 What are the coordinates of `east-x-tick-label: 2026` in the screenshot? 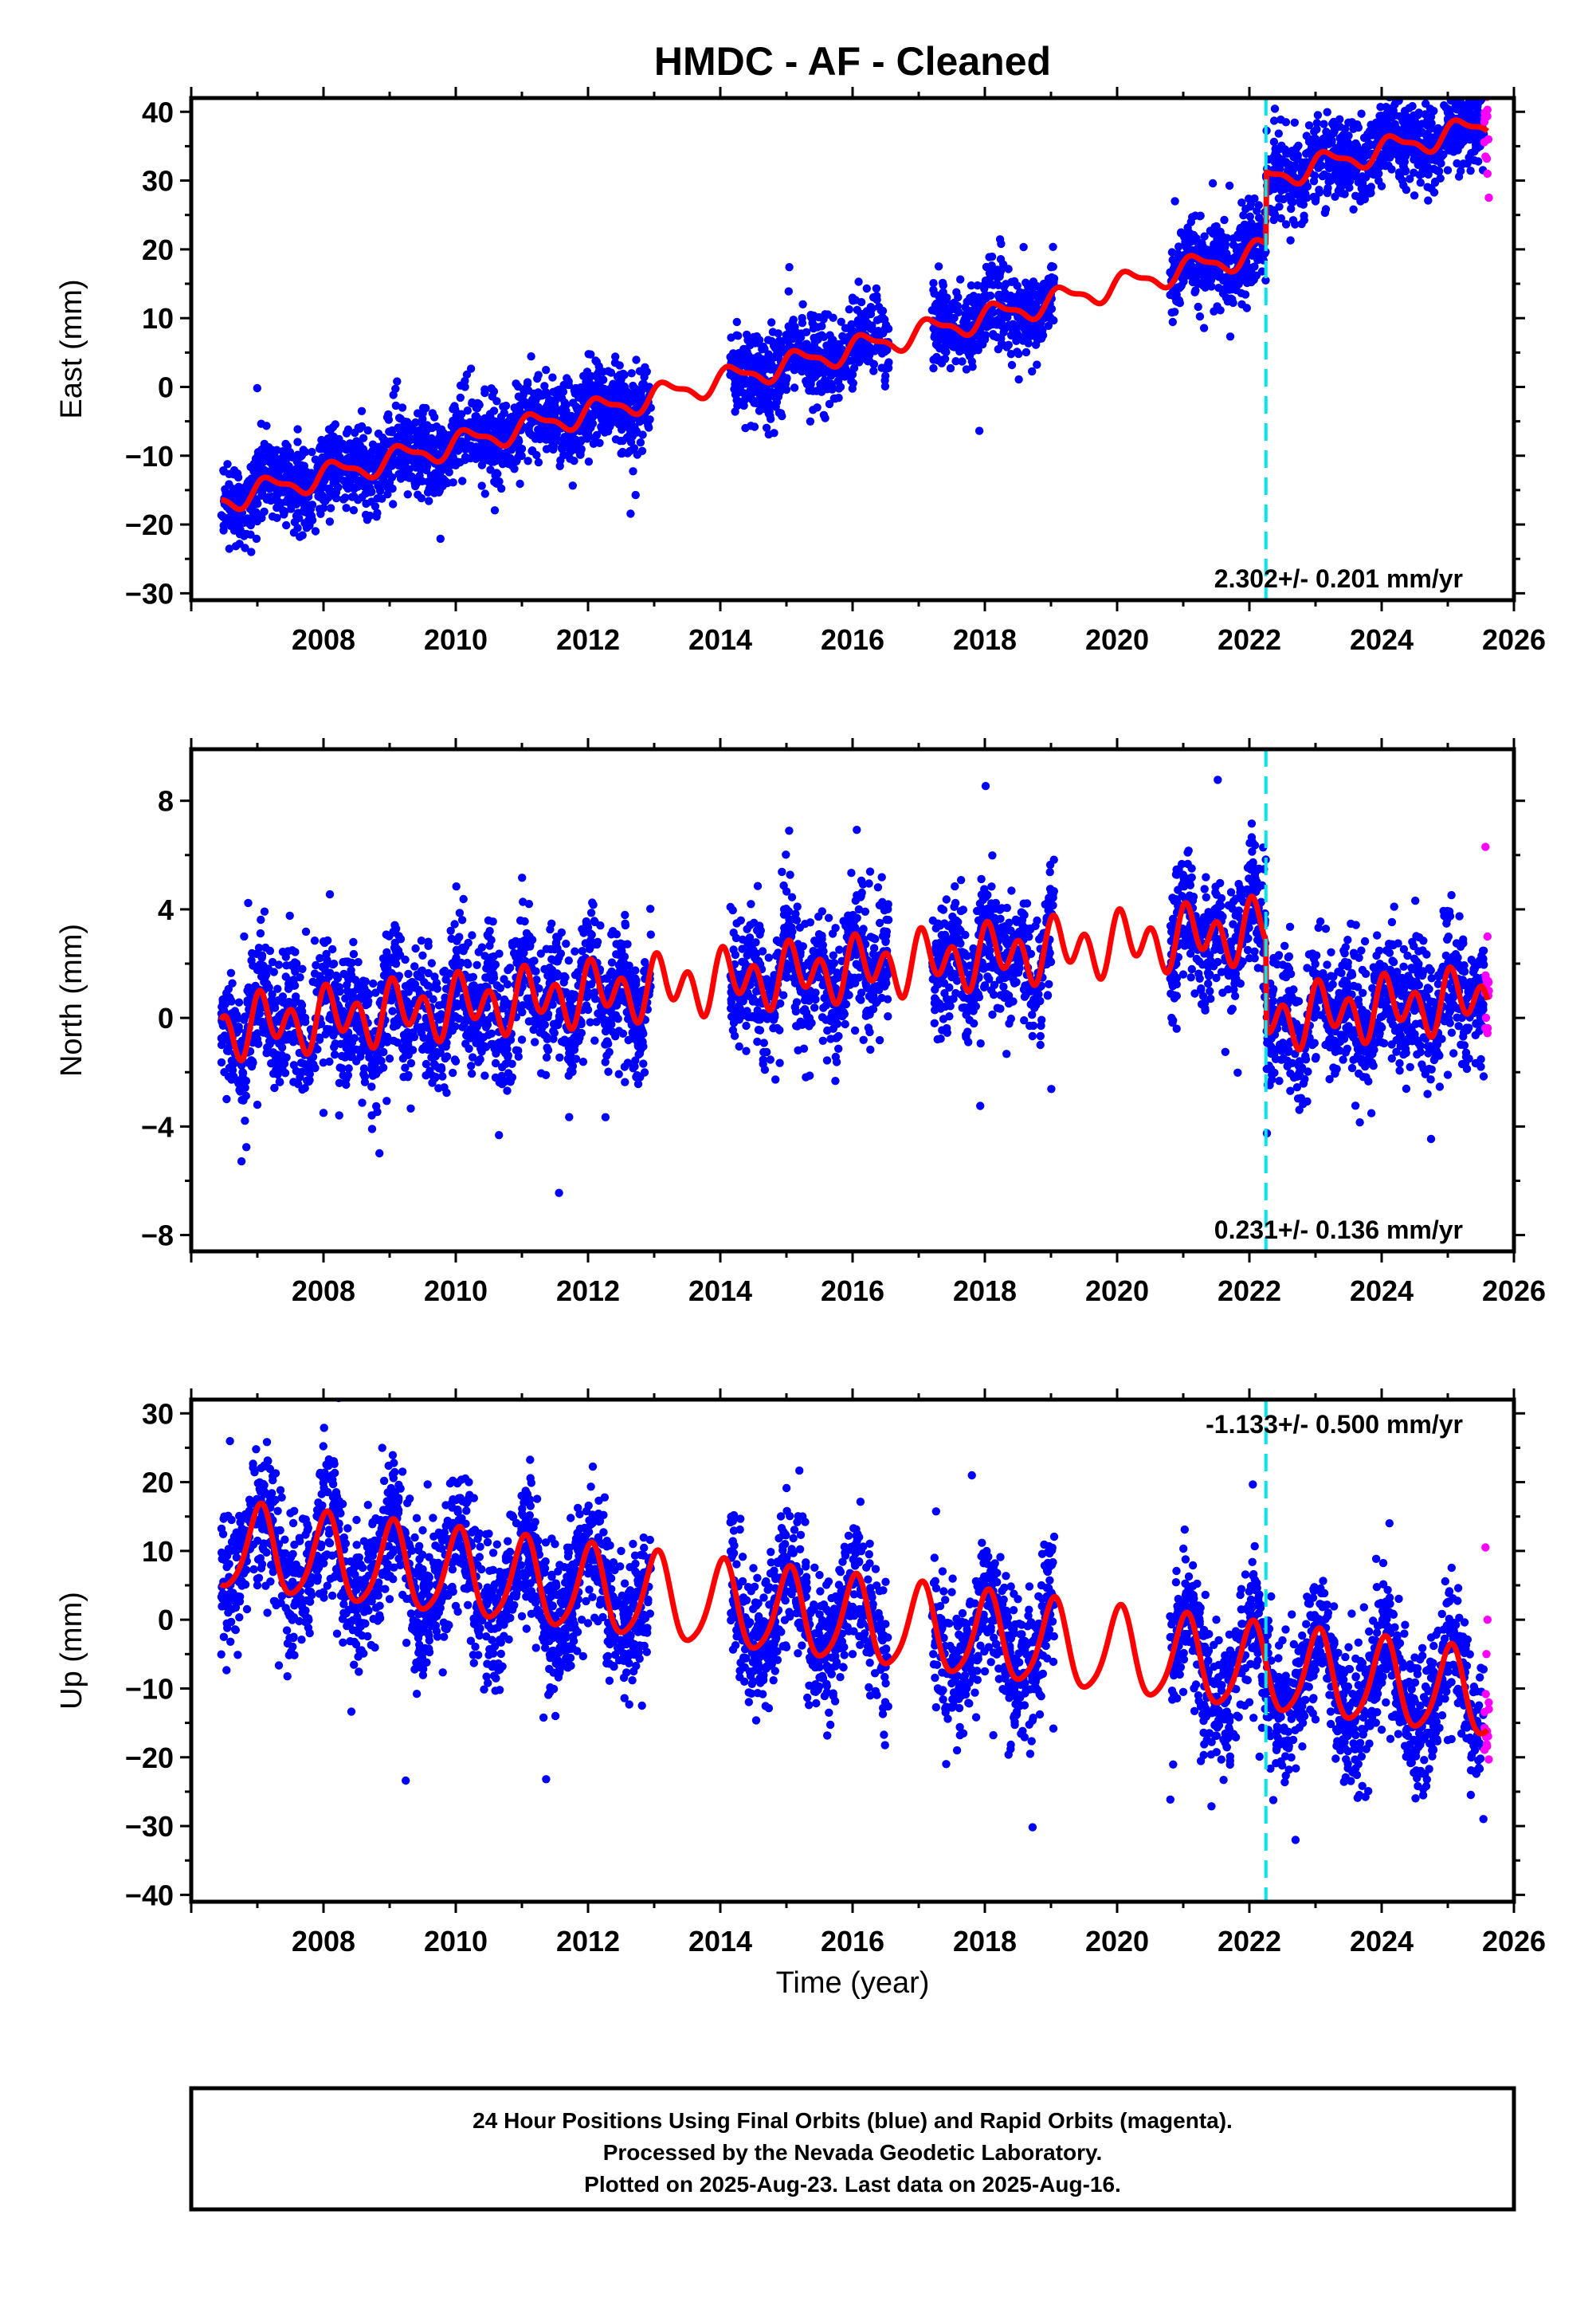 It's located at (1514, 640).